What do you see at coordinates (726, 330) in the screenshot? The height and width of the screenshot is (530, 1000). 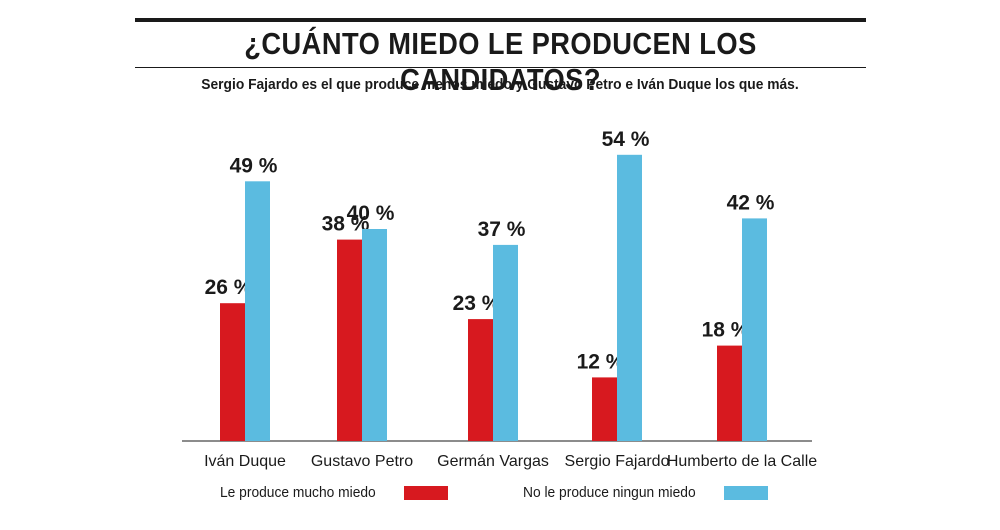 I see `data-label: 18 %` at bounding box center [726, 330].